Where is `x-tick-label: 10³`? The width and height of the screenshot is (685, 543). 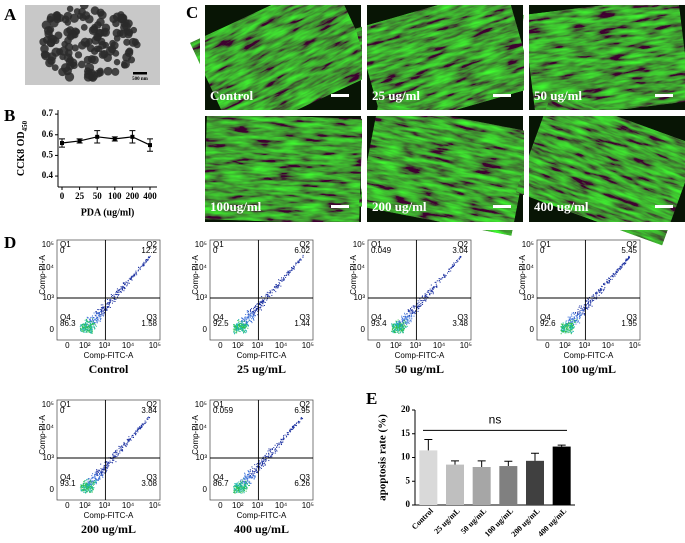 x-tick-label: 10³ is located at coordinates (105, 345).